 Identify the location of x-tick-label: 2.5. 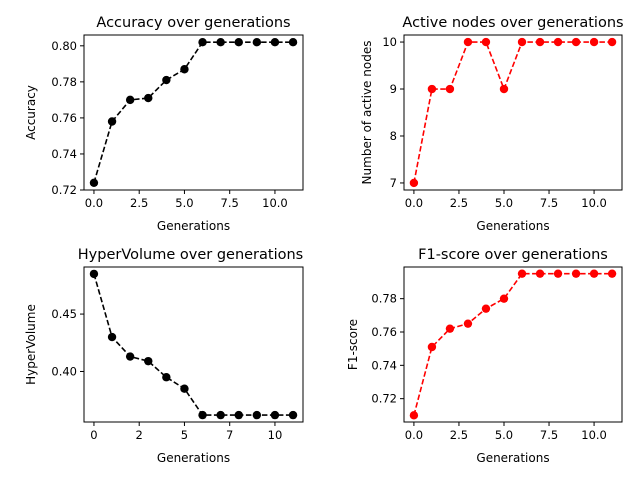
(459, 203).